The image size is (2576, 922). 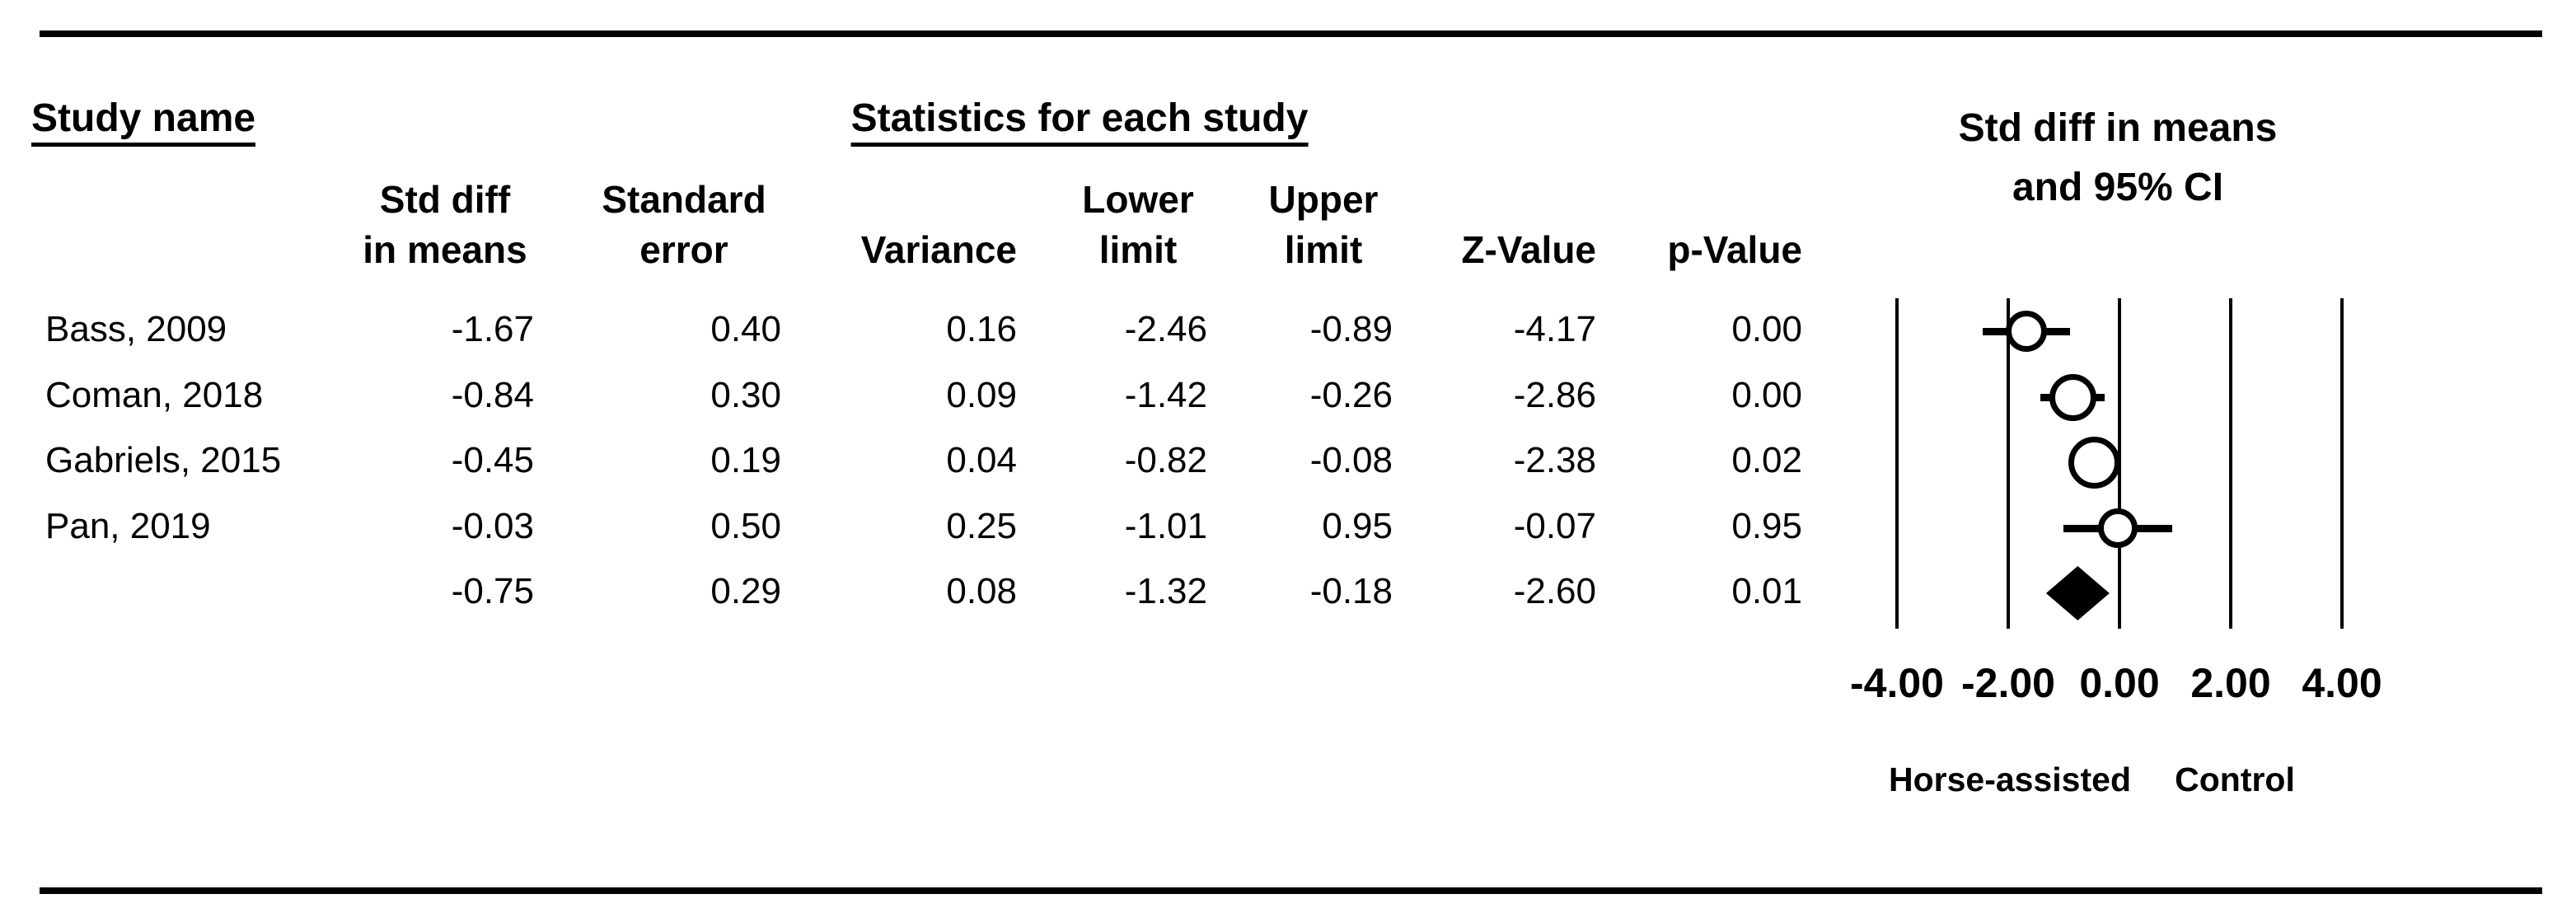 What do you see at coordinates (745, 591) in the screenshot?
I see `std-err-value: 0.29` at bounding box center [745, 591].